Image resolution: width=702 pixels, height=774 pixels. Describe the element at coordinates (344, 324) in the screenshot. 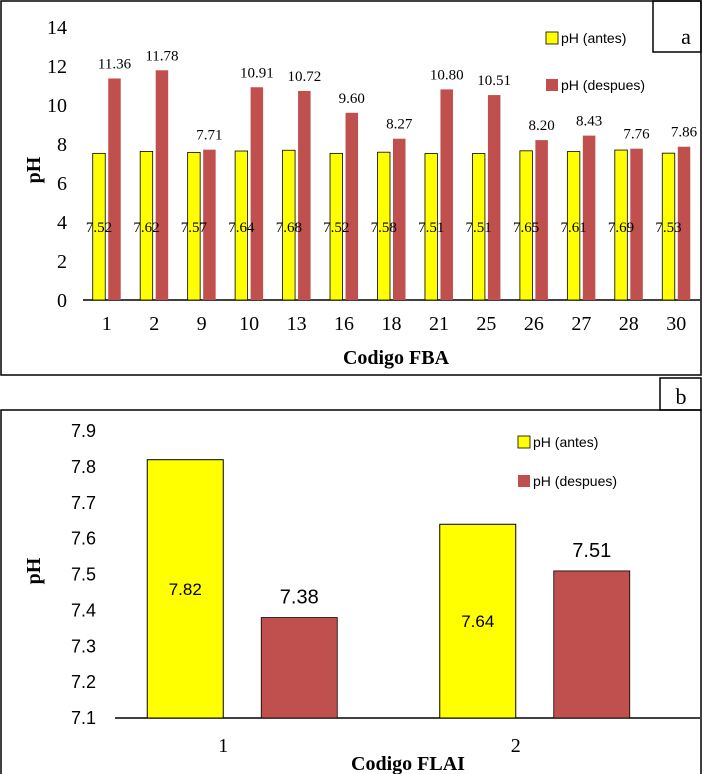

I see `x-tick-label-a: 16` at that location.